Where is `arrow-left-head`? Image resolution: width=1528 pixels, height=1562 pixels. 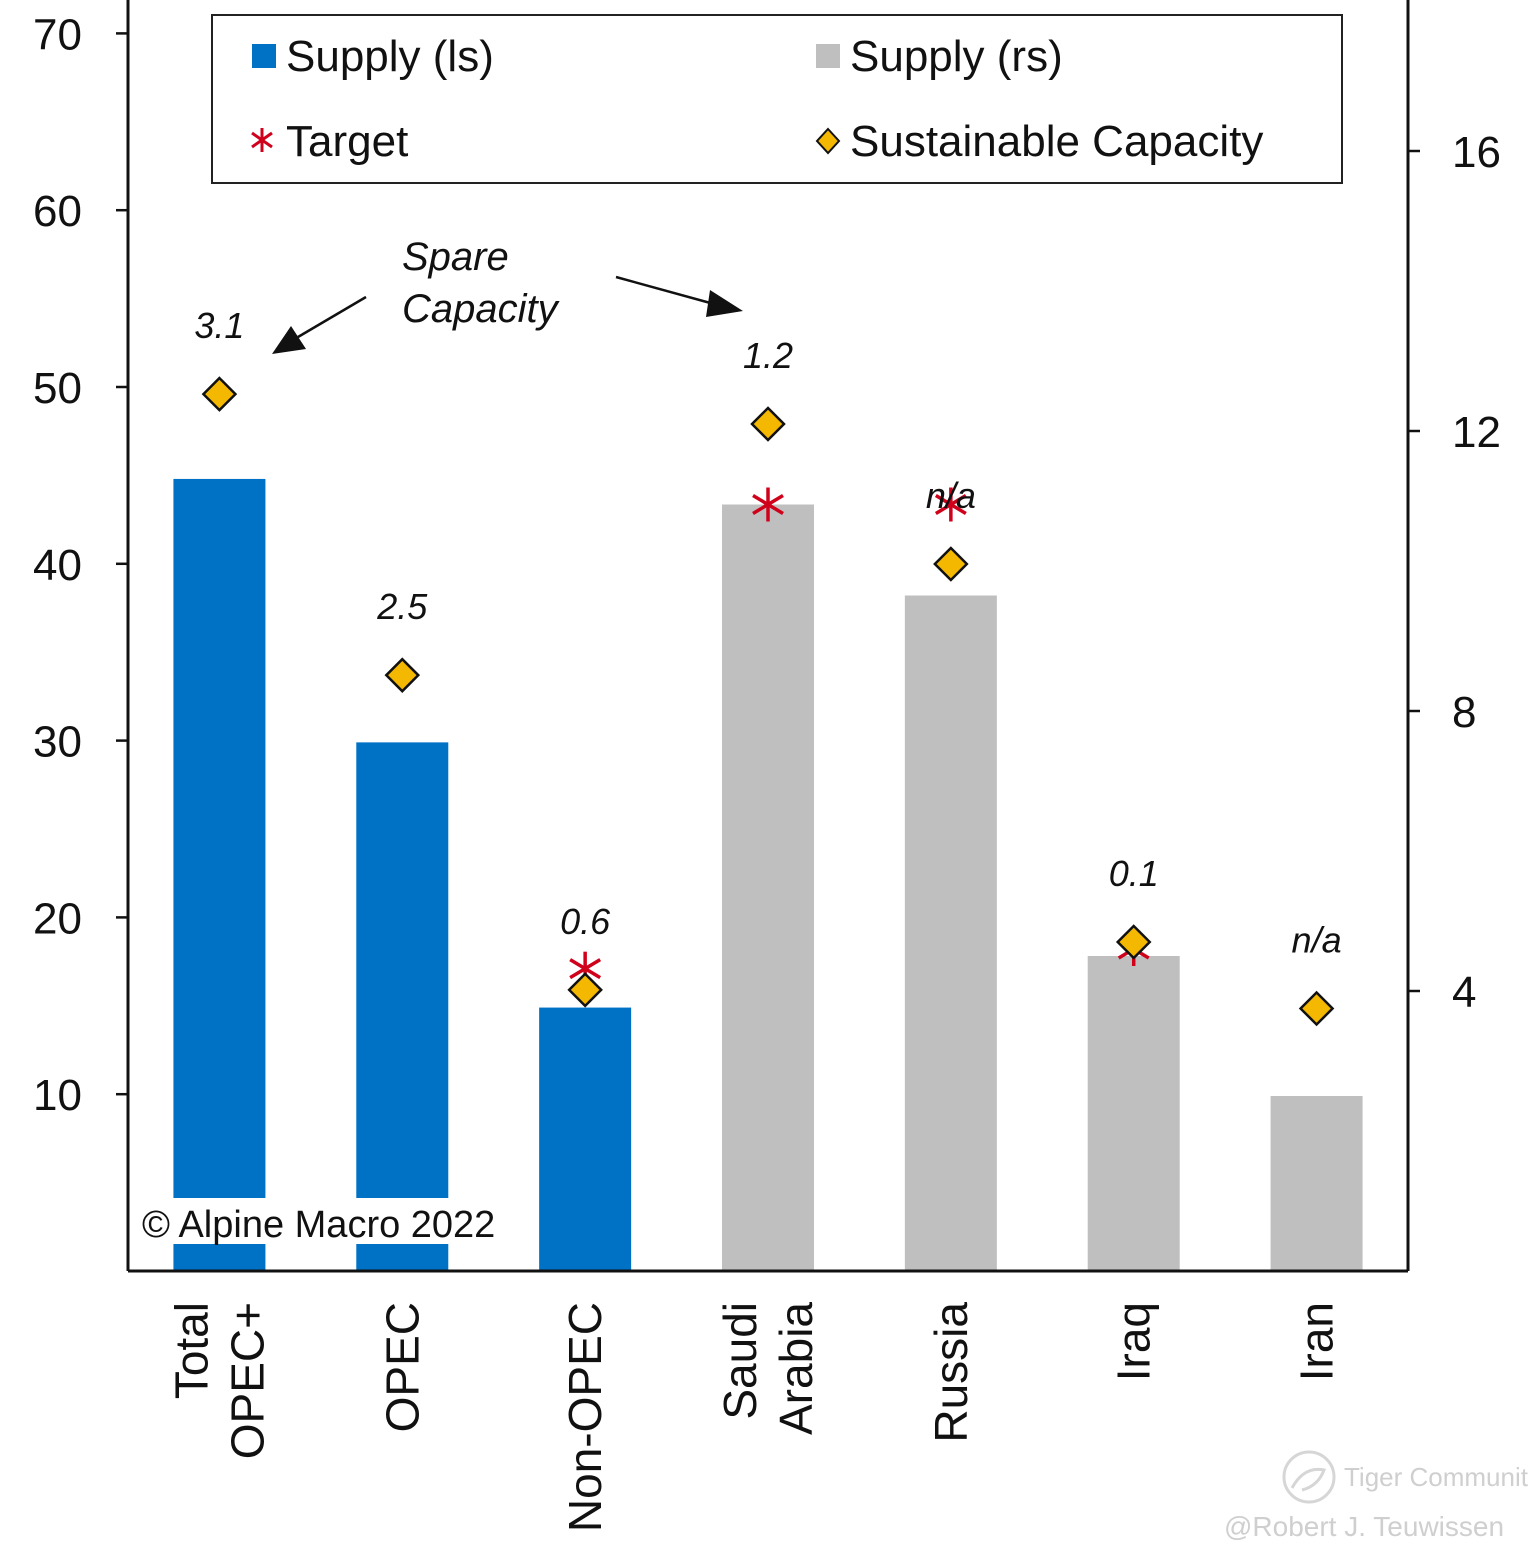
arrow-left-head is located at coordinates (289, 340).